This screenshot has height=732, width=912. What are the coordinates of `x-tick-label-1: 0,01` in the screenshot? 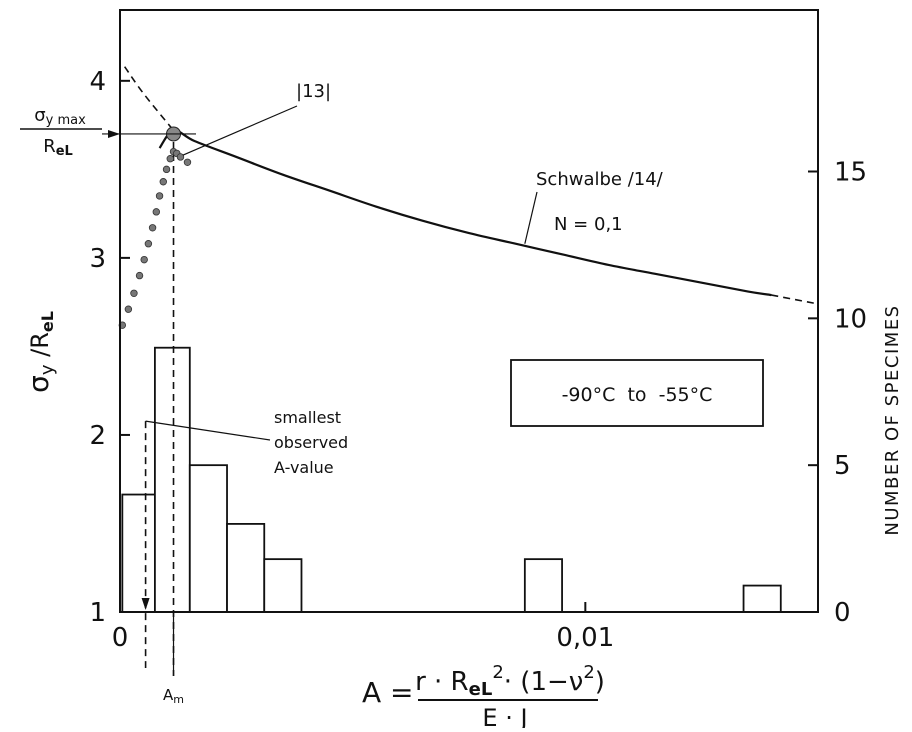 It's located at (585, 638).